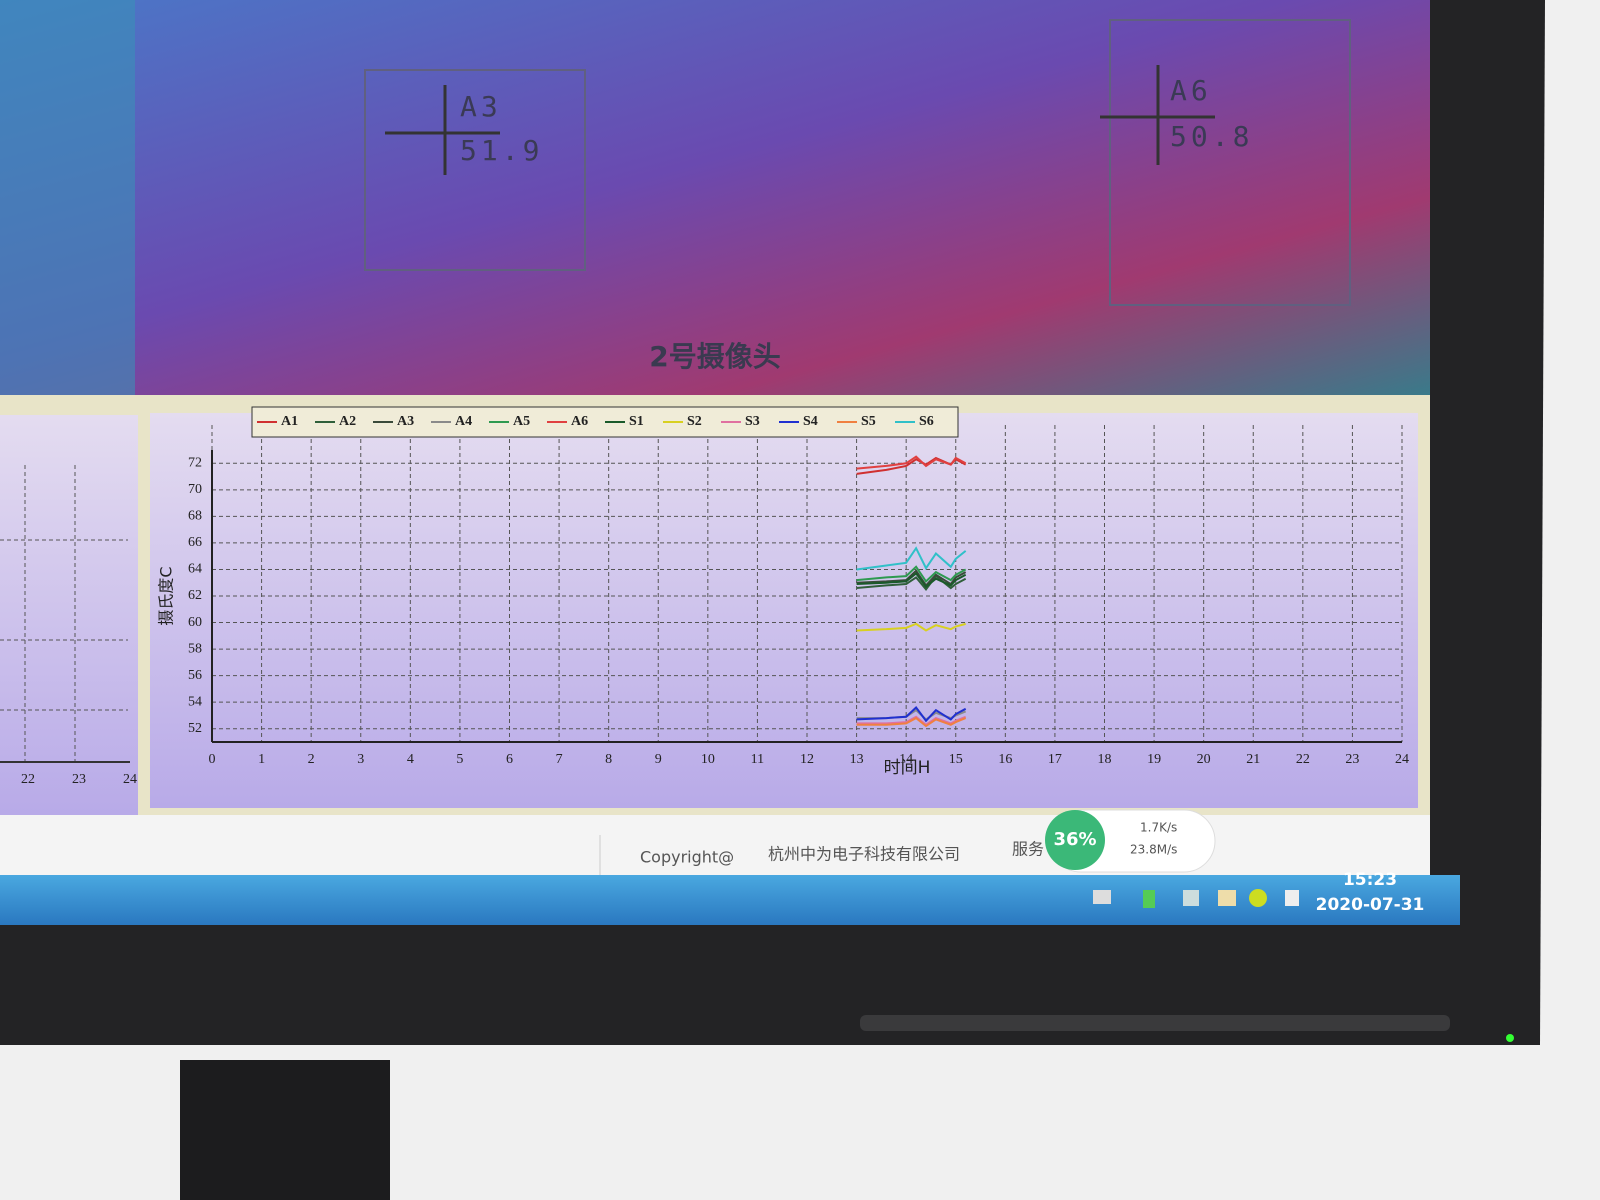  I want to click on x-tick-label: 3, so click(360, 759).